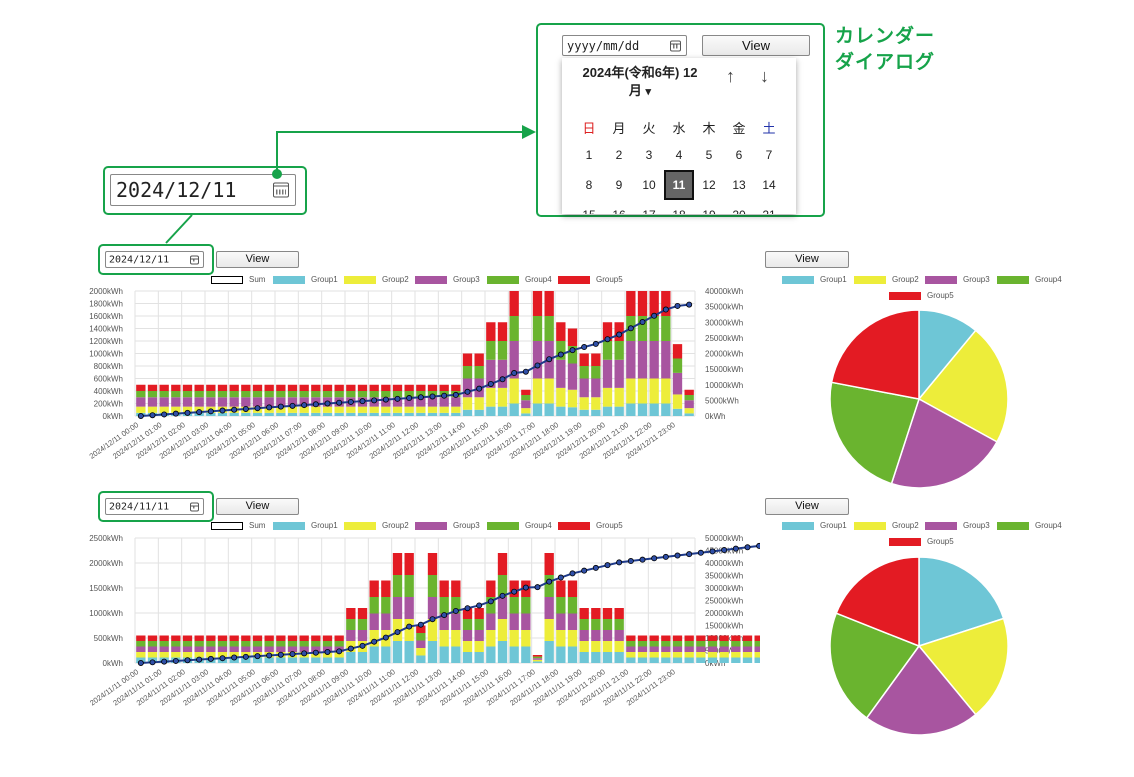  Describe the element at coordinates (649, 185) in the screenshot. I see `calendar-day: 10` at that location.